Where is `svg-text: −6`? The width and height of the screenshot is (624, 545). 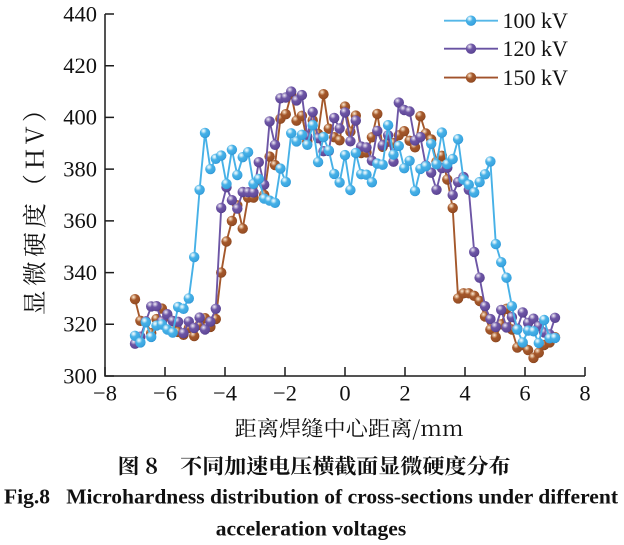
svg-text: −6 is located at coordinates (165, 393).